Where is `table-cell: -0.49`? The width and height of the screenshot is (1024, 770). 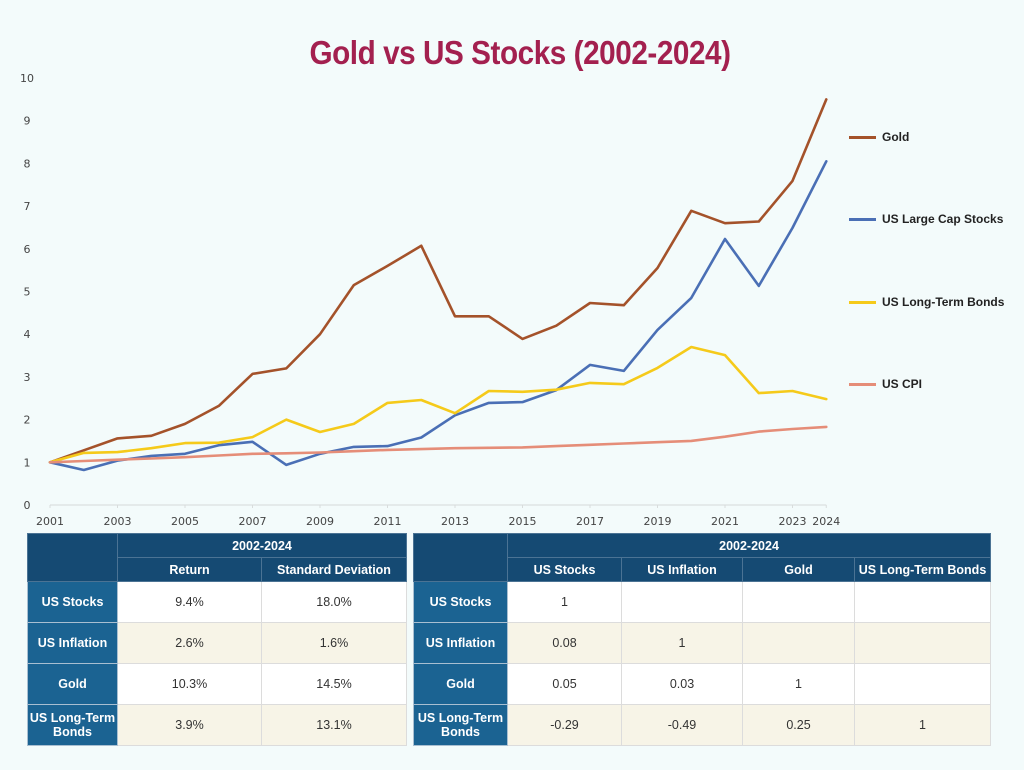 table-cell: -0.49 is located at coordinates (682, 725).